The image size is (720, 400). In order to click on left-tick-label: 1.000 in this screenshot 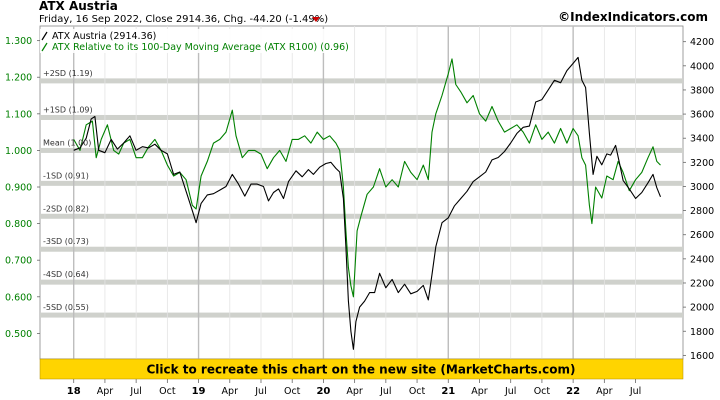, I will do `click(18, 151)`.